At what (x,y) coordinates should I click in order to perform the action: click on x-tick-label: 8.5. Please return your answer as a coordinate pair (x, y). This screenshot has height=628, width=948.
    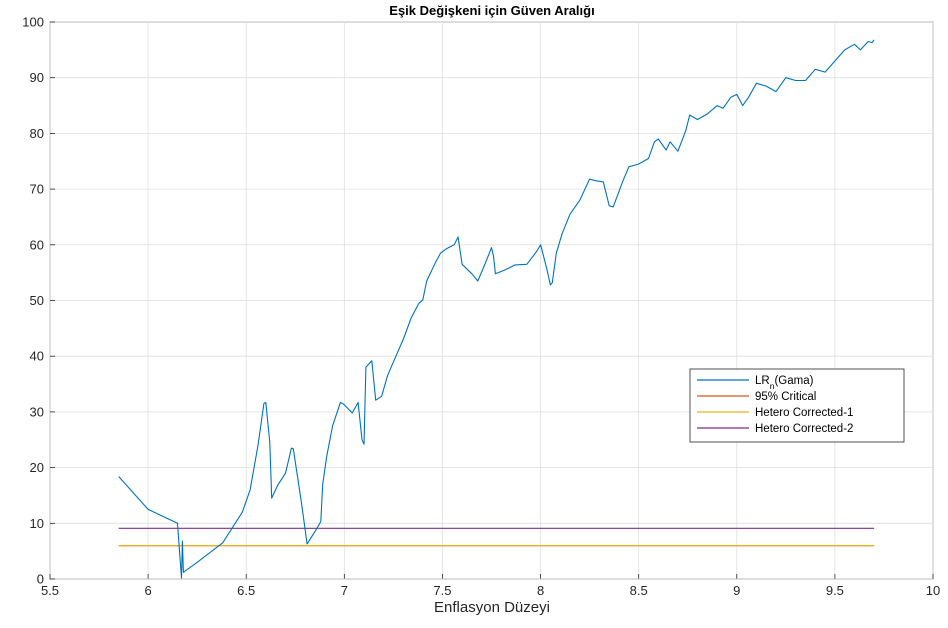
    Looking at the image, I should click on (639, 590).